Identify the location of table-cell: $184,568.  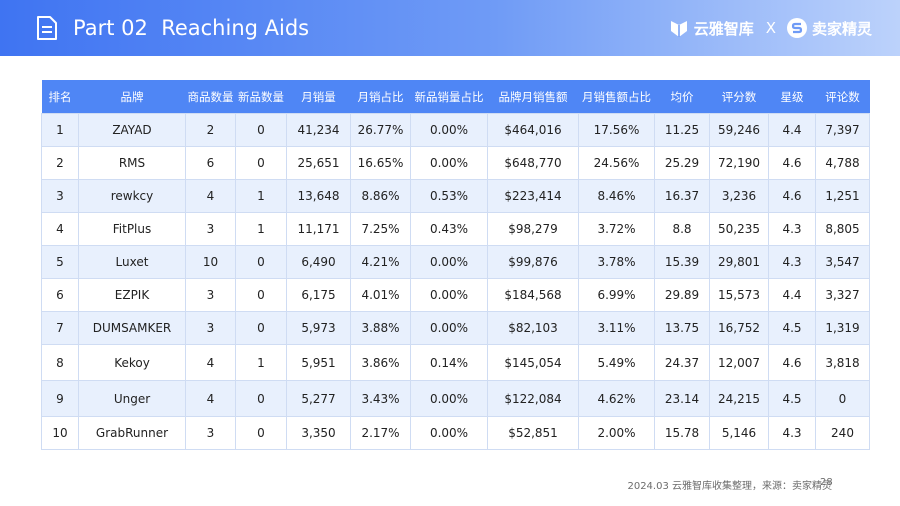
(533, 295).